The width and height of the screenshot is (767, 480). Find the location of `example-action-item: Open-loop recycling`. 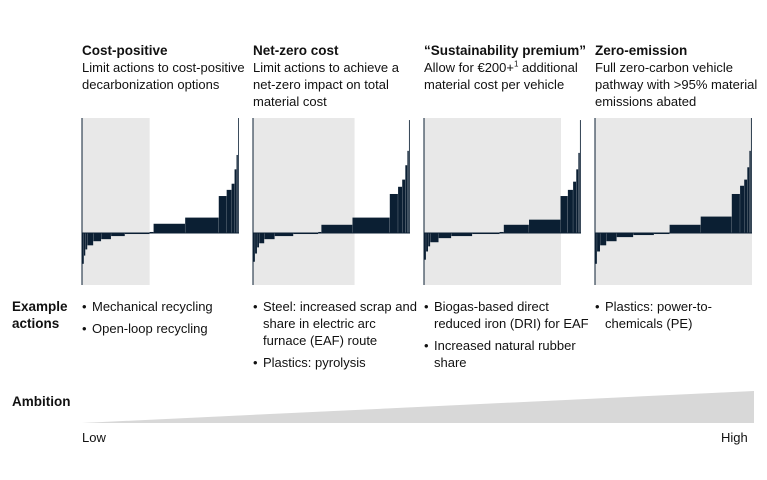

example-action-item: Open-loop recycling is located at coordinates (164, 328).